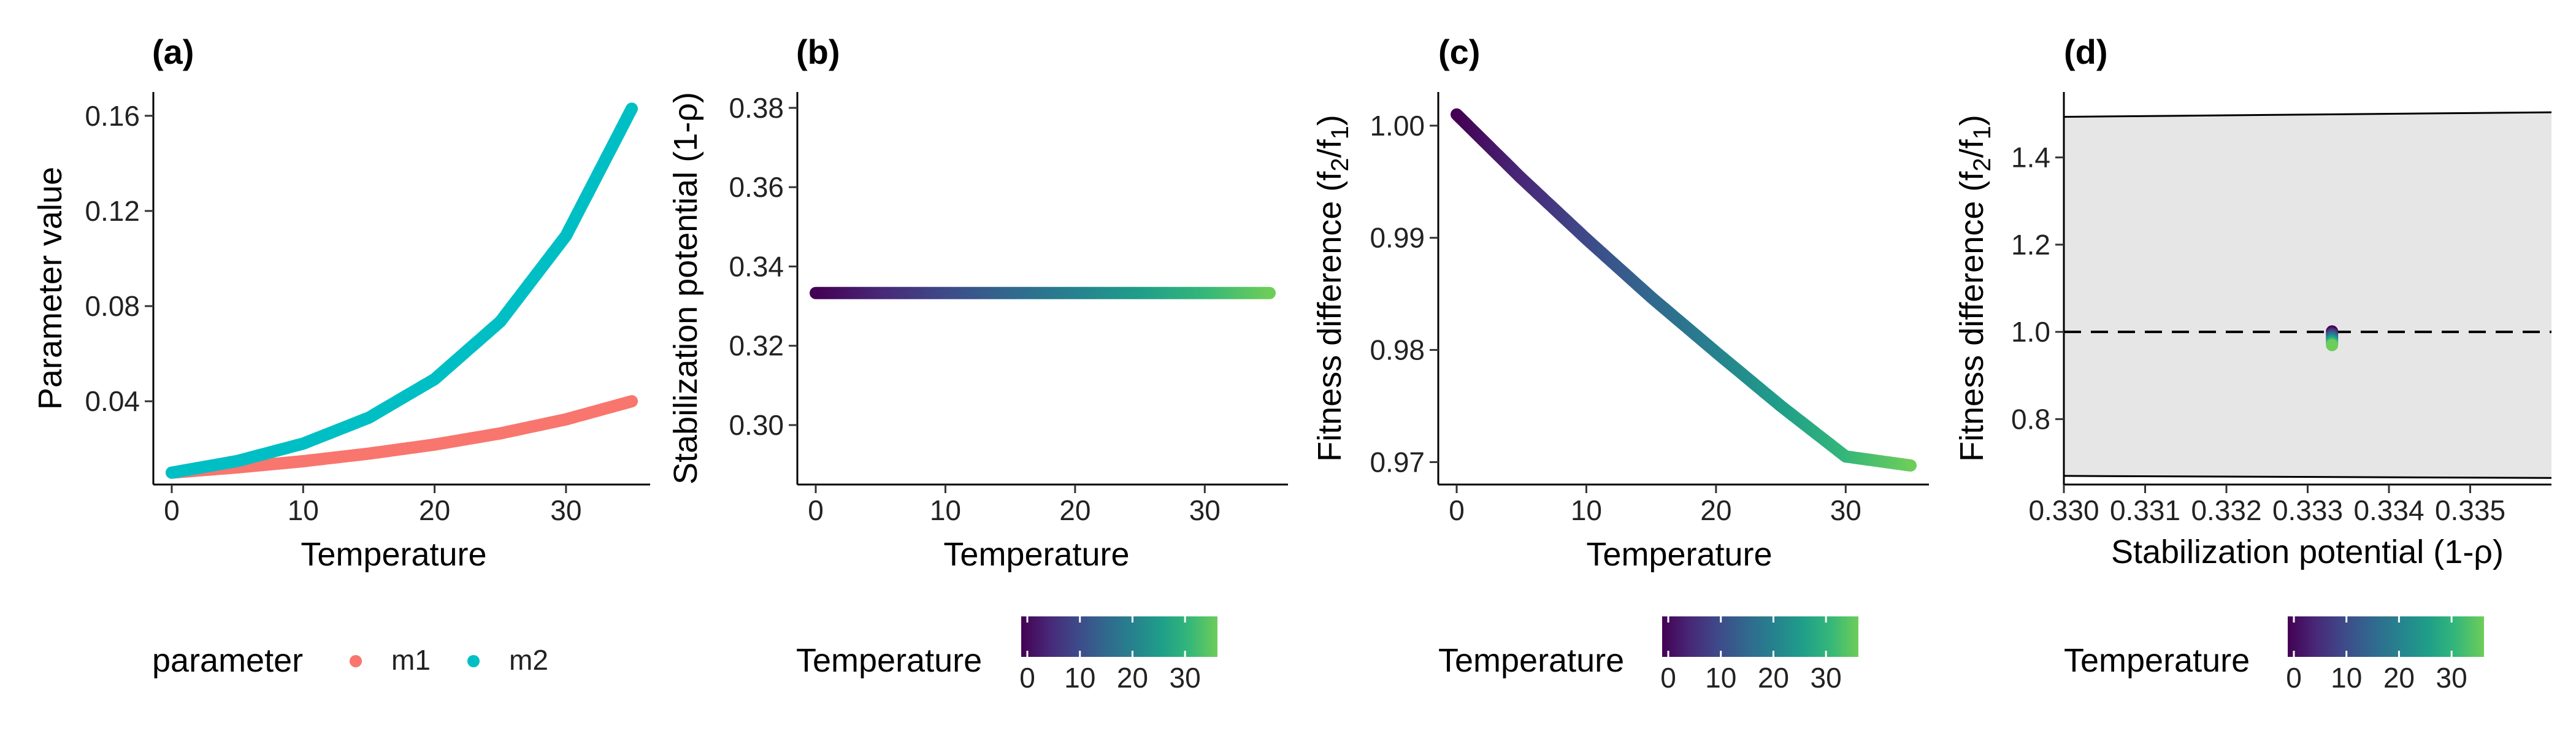  What do you see at coordinates (945, 510) in the screenshot?
I see `x-tick-label-b: 10` at bounding box center [945, 510].